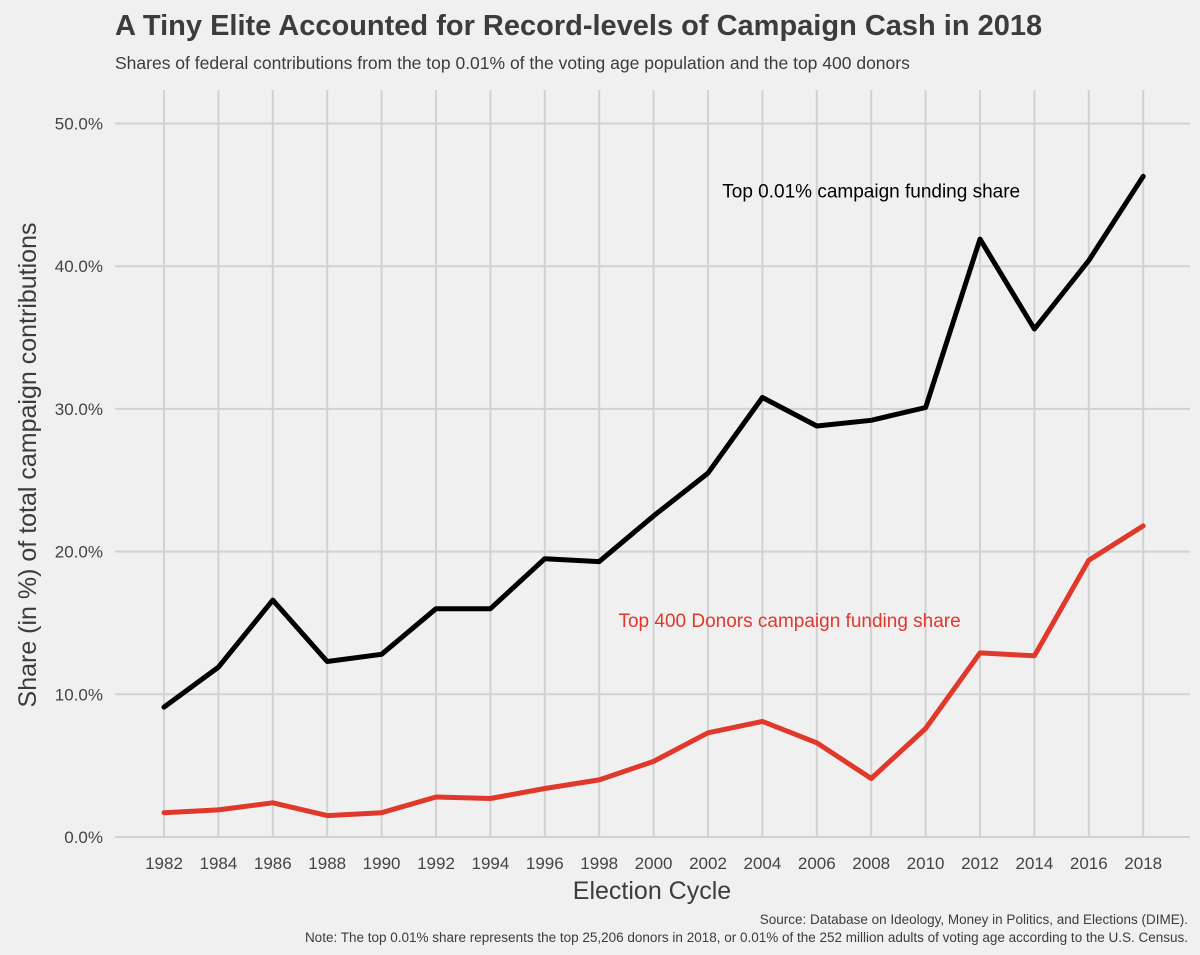 The width and height of the screenshot is (1200, 955). Describe the element at coordinates (789, 621) in the screenshot. I see `annotation-top-400: Top 400 Donors campaign funding share` at that location.